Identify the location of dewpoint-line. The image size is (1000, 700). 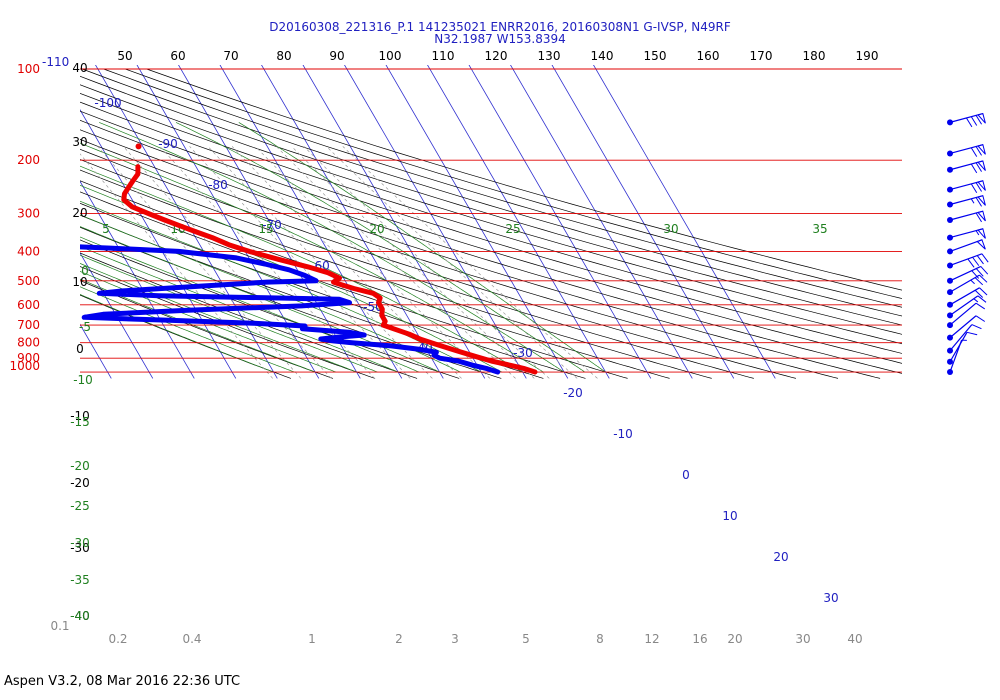
(290, 309).